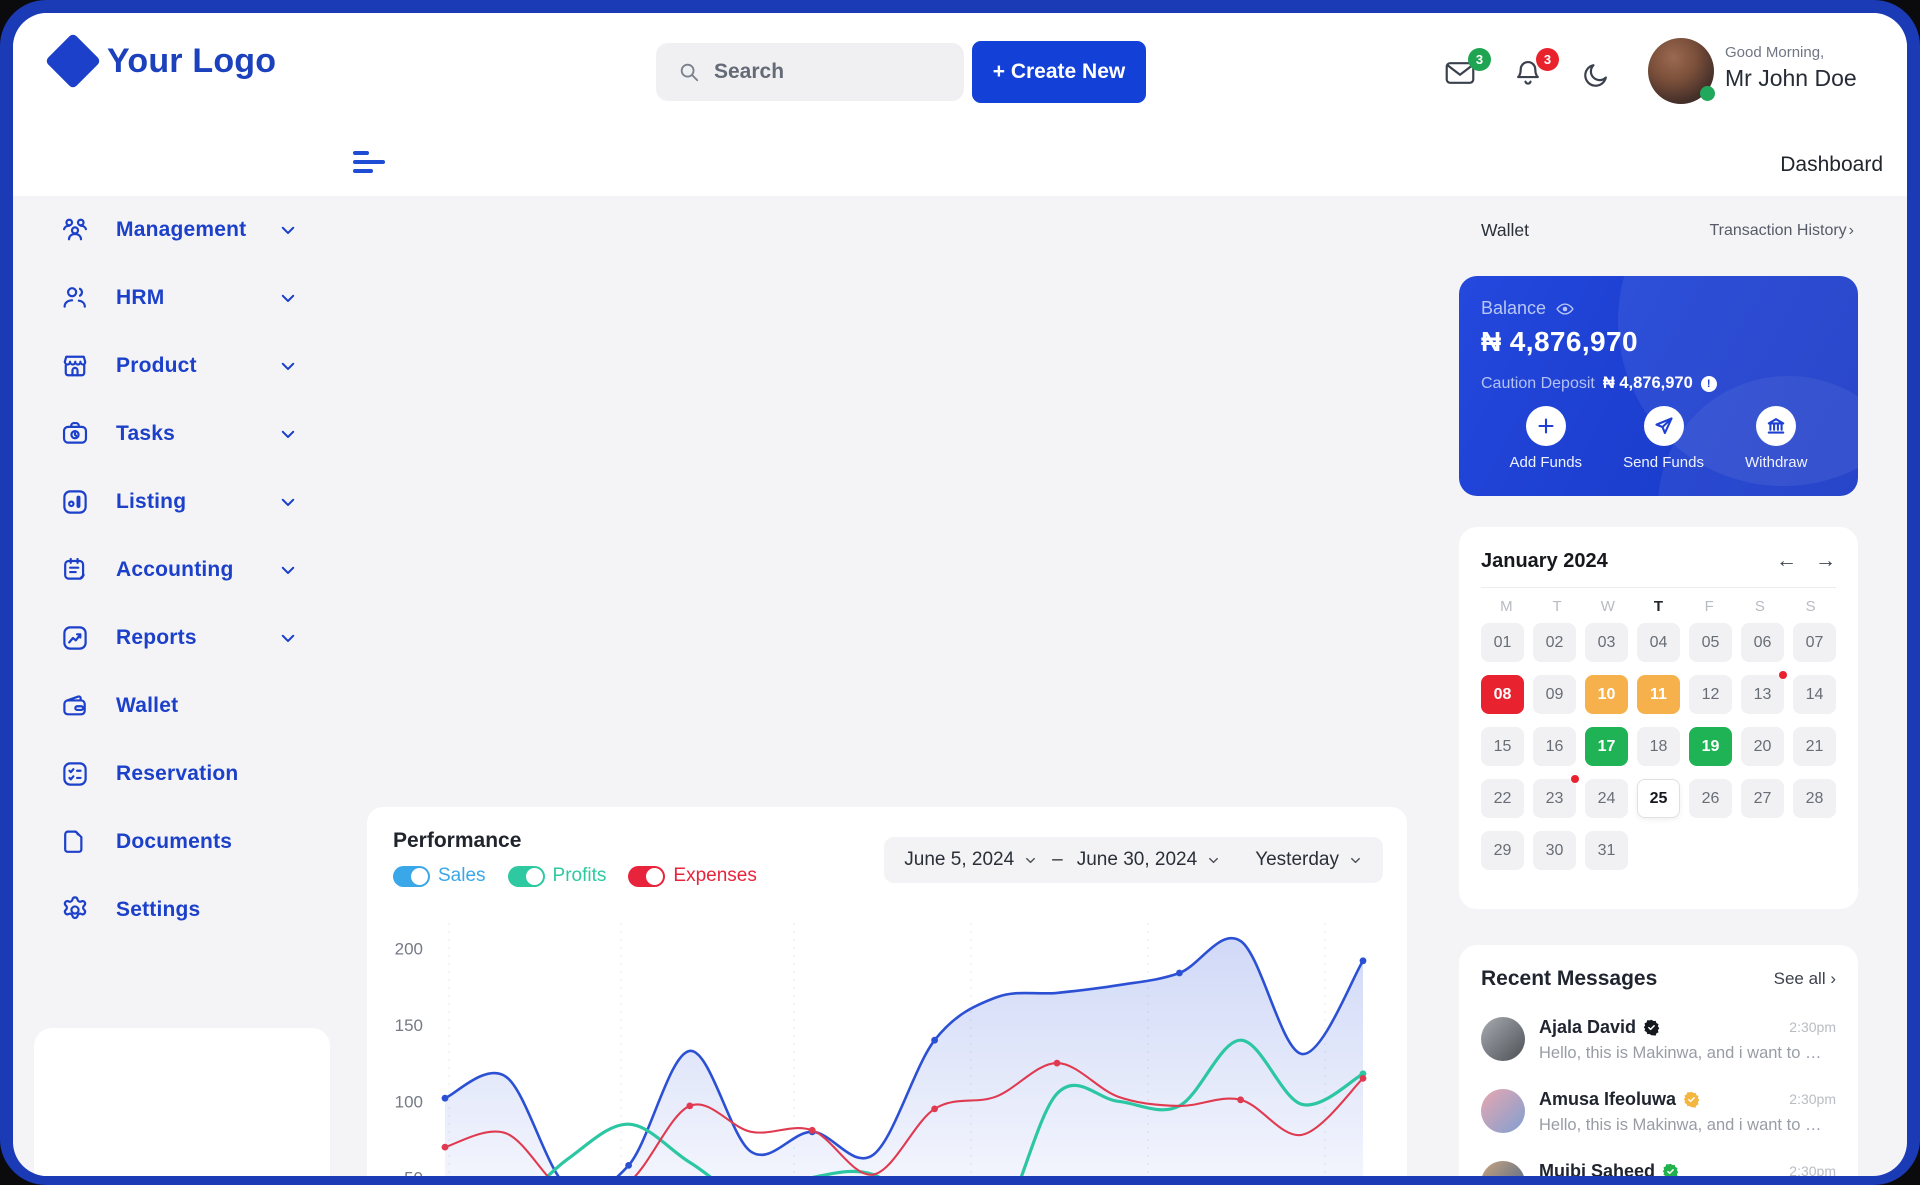 Image resolution: width=1920 pixels, height=1185 pixels. Describe the element at coordinates (174, 841) in the screenshot. I see `sidebar-item-label: Documents` at that location.